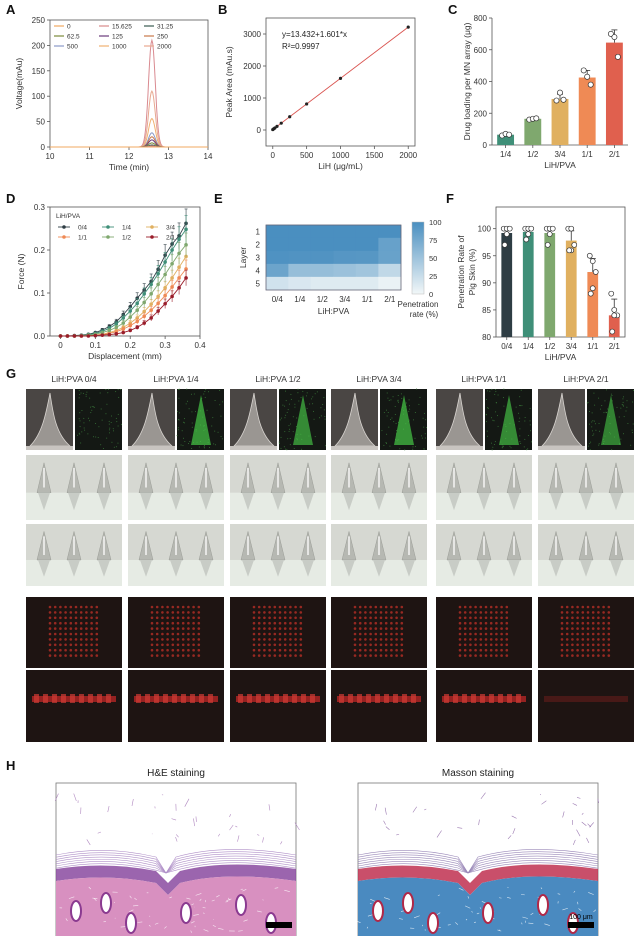 The image size is (641, 936). What do you see at coordinates (560, 272) in the screenshot?
I see `plot-frame` at bounding box center [560, 272].